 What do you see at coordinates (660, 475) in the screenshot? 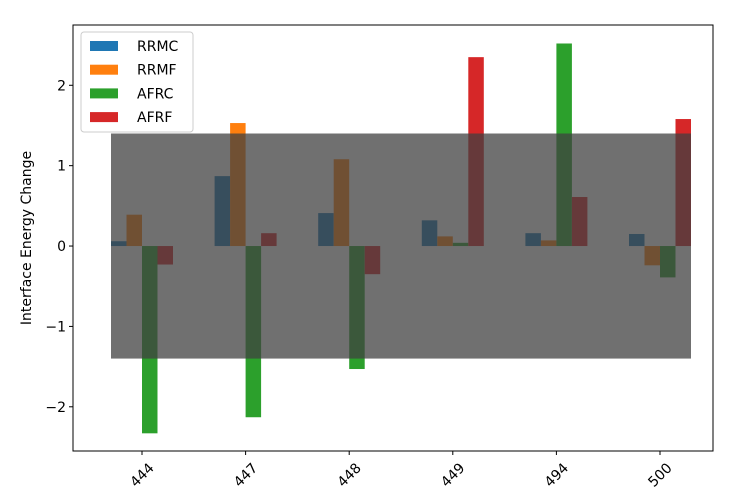
I see `x-tick-label: 500` at bounding box center [660, 475].